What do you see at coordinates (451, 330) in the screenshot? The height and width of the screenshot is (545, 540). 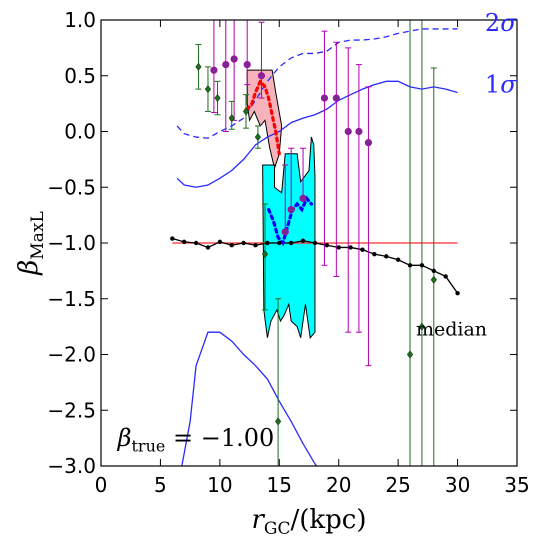 I see `label-median: median` at bounding box center [451, 330].